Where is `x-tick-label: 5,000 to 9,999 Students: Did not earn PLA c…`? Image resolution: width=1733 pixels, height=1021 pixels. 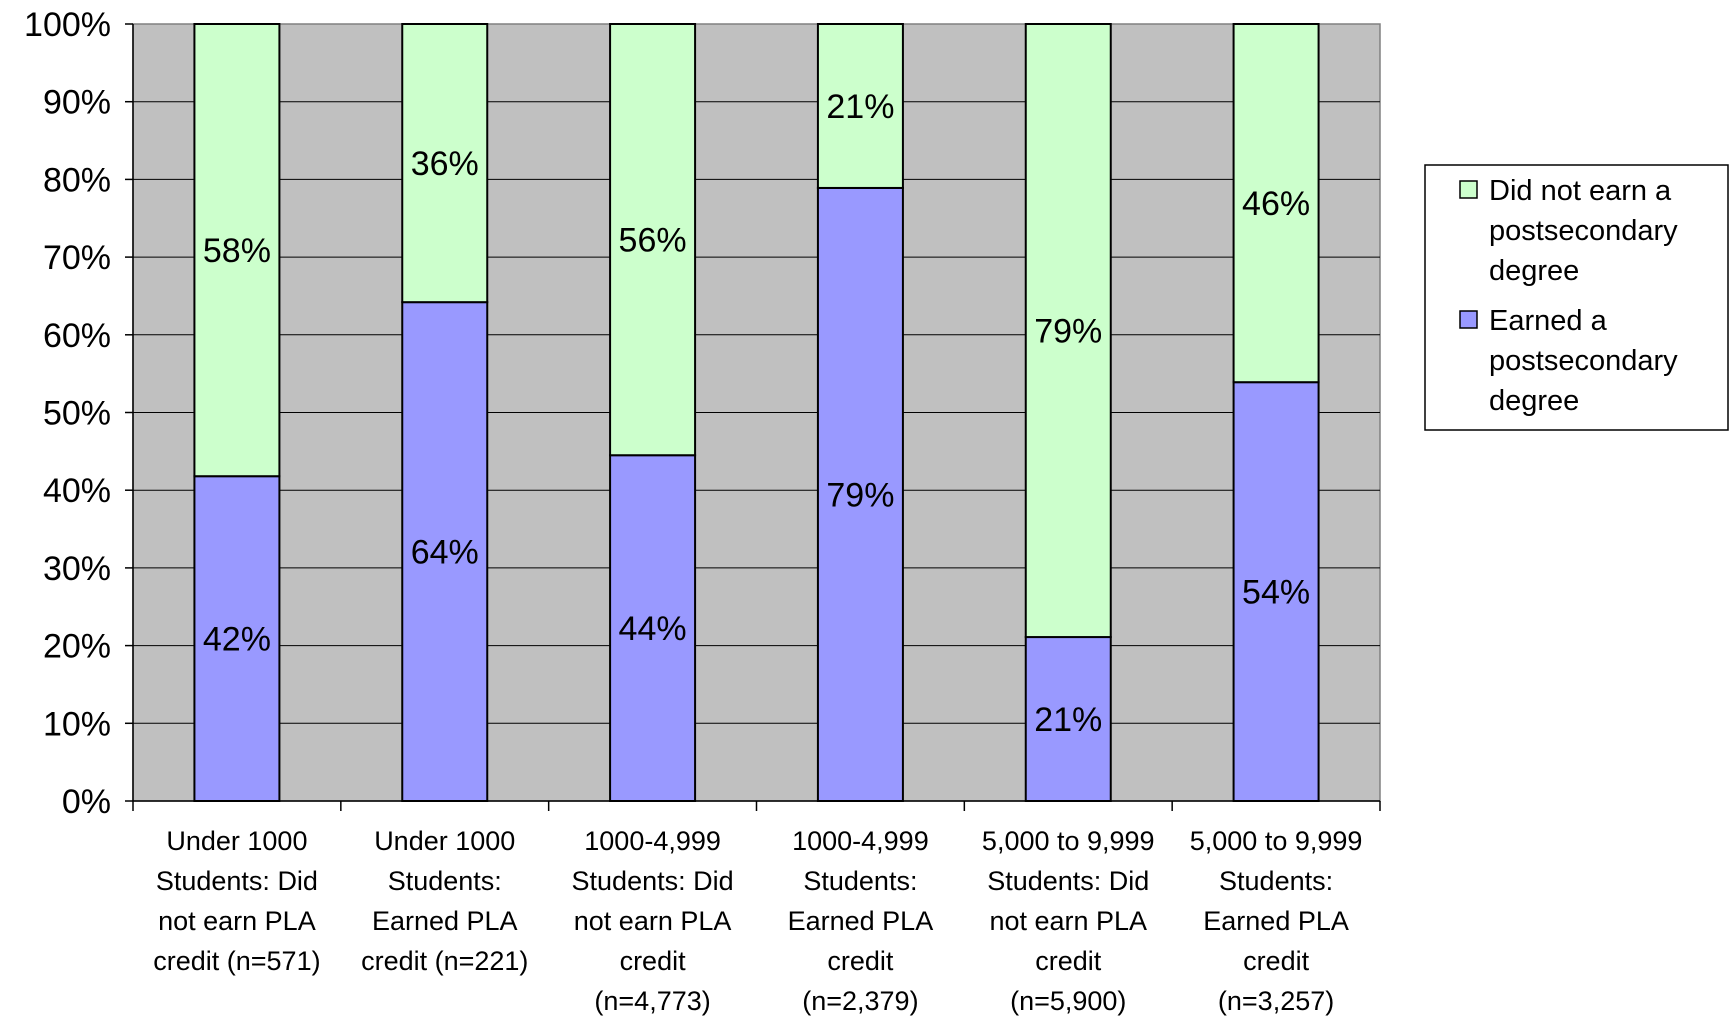 x-tick-label: 5,000 to 9,999 Students: Did not earn PLA c… is located at coordinates (1068, 921).